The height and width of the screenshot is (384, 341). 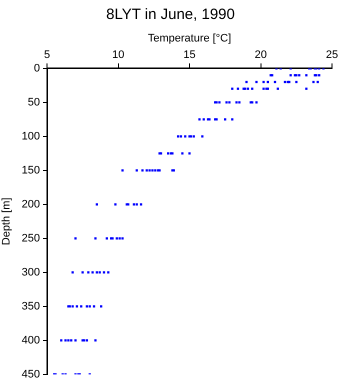 What do you see at coordinates (31, 170) in the screenshot?
I see `y-tick-label: 150` at bounding box center [31, 170].